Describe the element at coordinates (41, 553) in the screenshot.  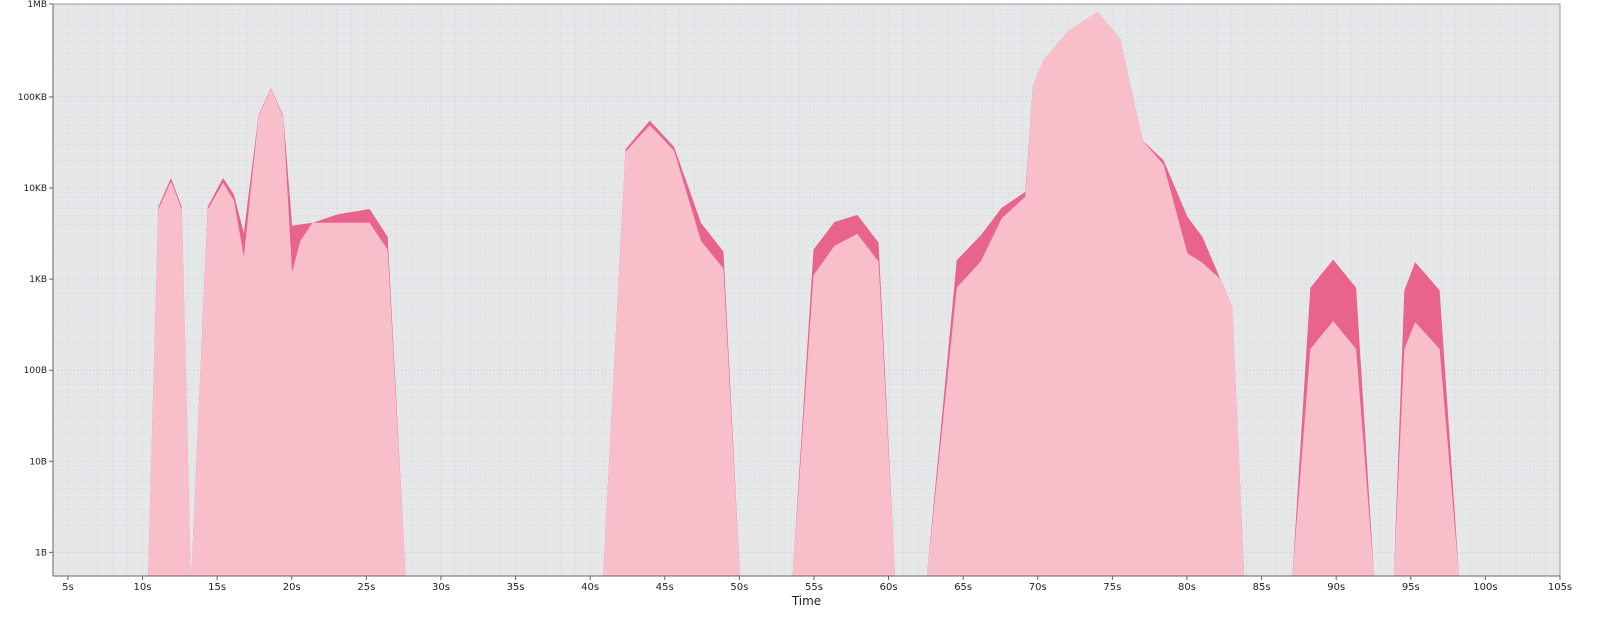
I see `y-tick-label: 1B` at that location.